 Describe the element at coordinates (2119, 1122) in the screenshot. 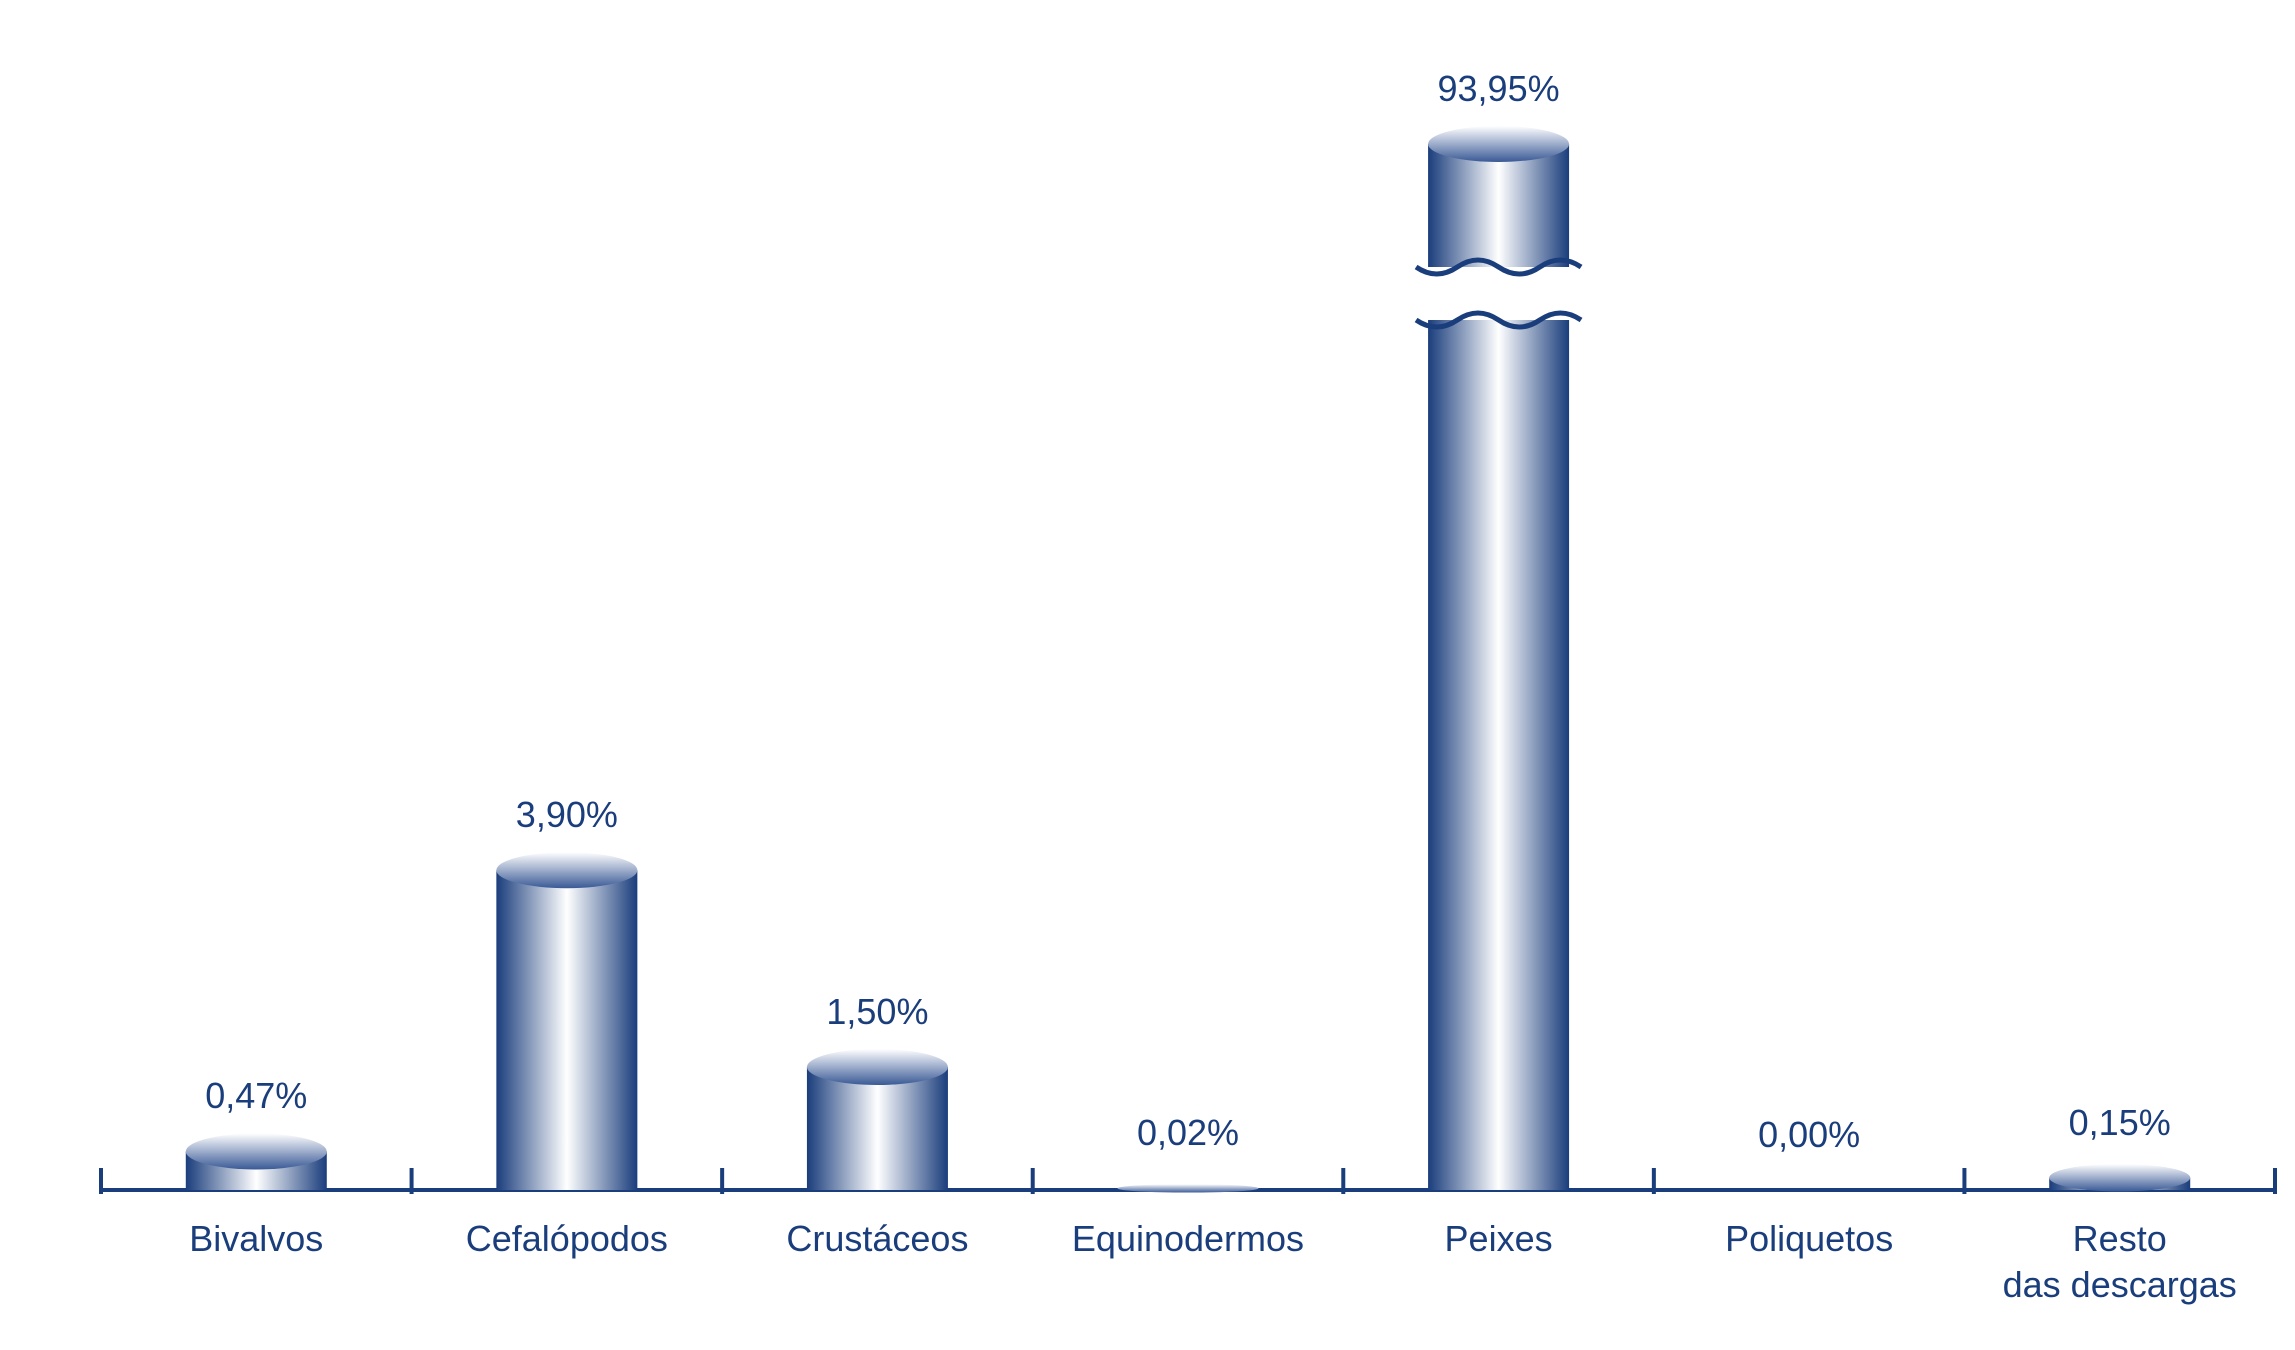

I see `value-label: 0,15%` at that location.